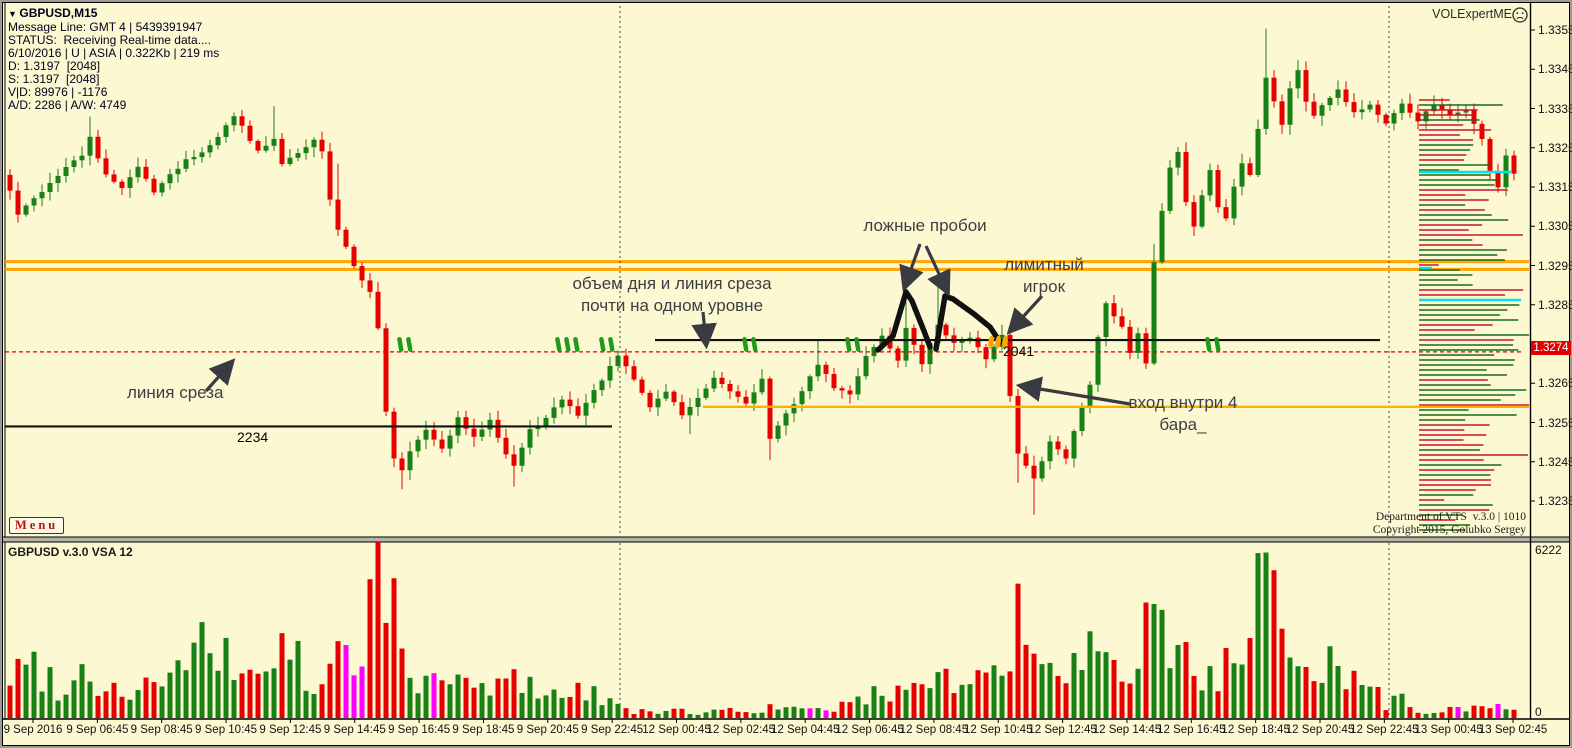  What do you see at coordinates (1472, 14) in the screenshot?
I see `volexpert-watermark: VOLExpertME` at bounding box center [1472, 14].